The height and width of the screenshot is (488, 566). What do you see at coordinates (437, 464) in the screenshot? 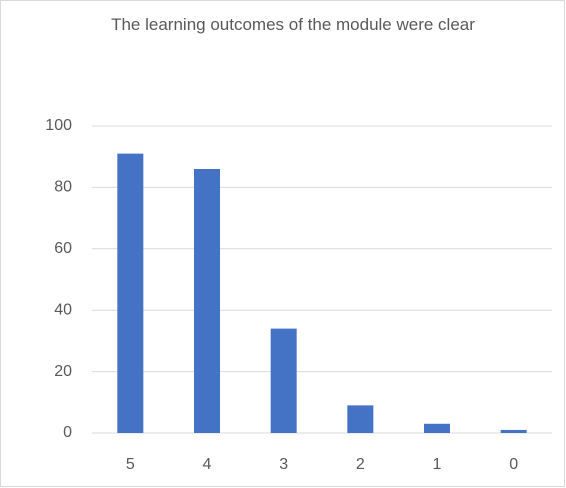
I see `x-tick-label: 1` at bounding box center [437, 464].